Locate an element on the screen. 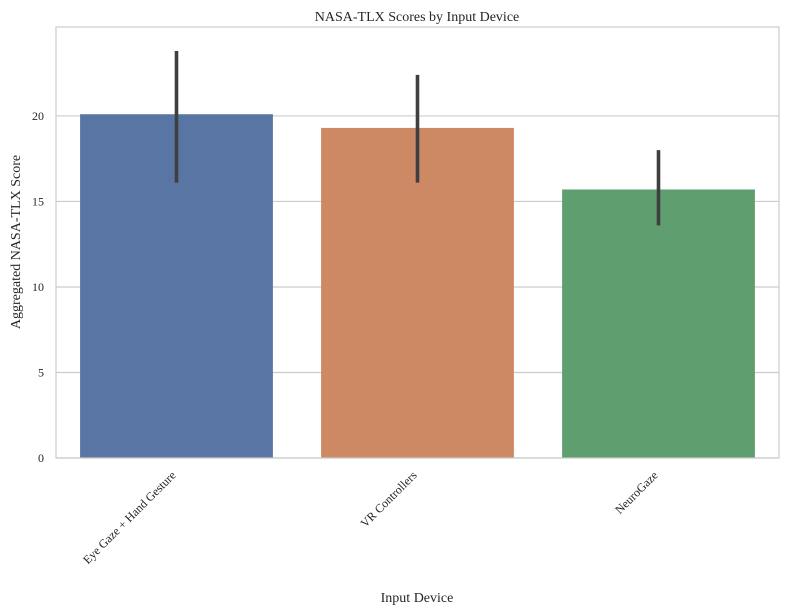  y-tick-label: 10 is located at coordinates (38, 287).